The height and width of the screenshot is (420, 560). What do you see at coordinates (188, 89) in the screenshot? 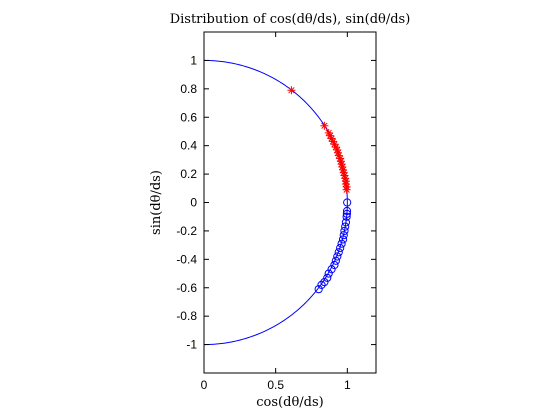
I see `y-tick-label: 0.8` at bounding box center [188, 89].